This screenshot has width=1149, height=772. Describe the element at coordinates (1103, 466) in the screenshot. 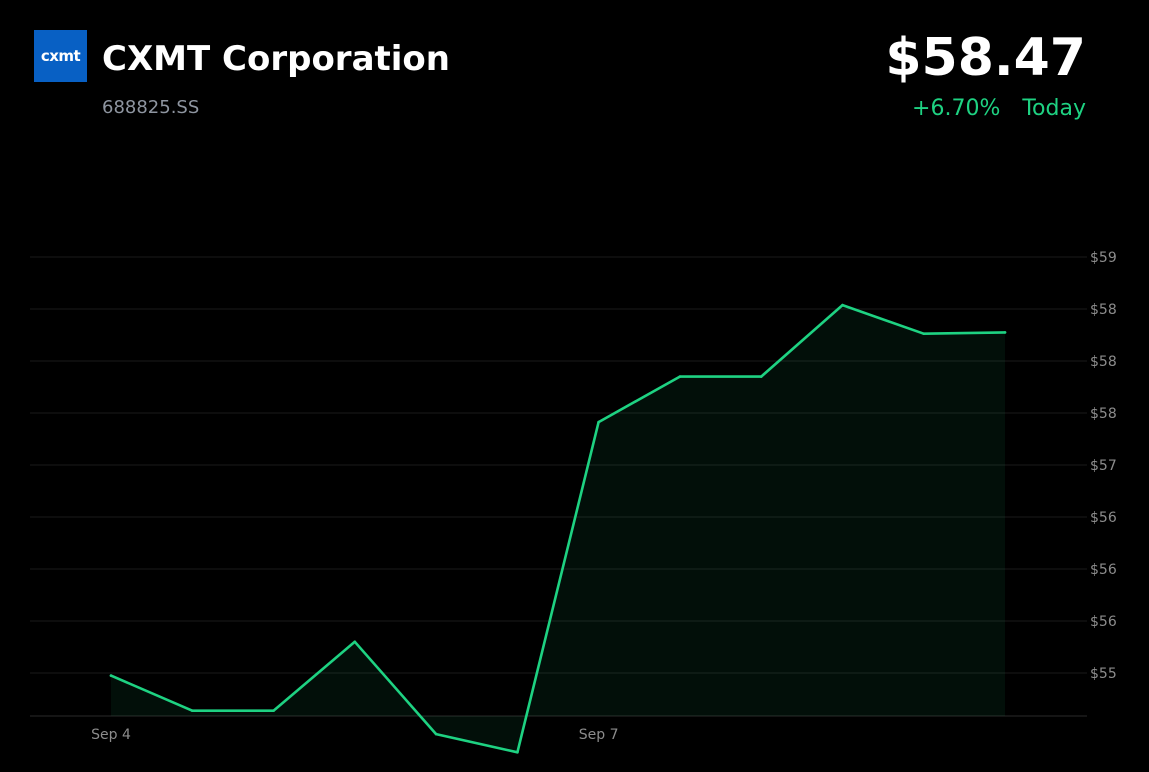

I see `y-tick-label: $57` at that location.